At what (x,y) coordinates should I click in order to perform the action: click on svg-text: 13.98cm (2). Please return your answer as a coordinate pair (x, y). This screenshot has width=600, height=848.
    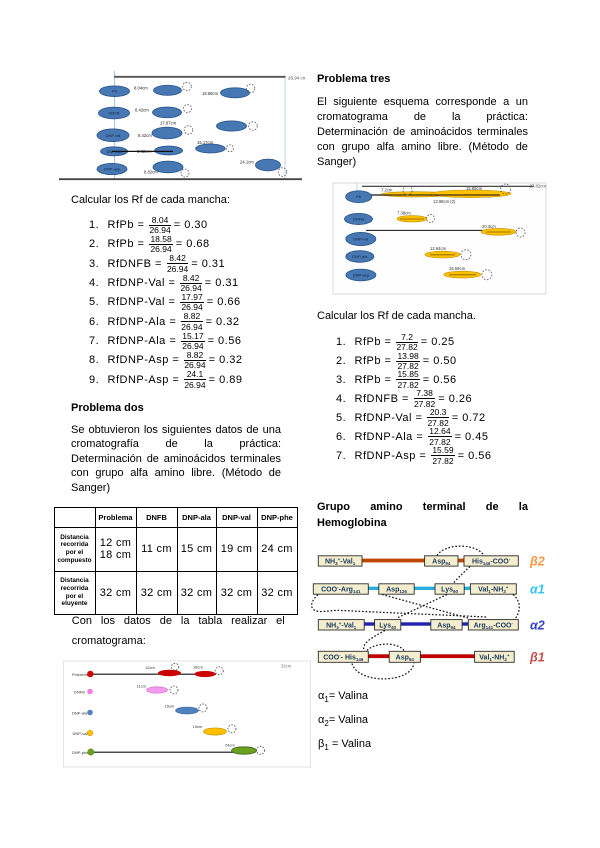
    Looking at the image, I should click on (444, 201).